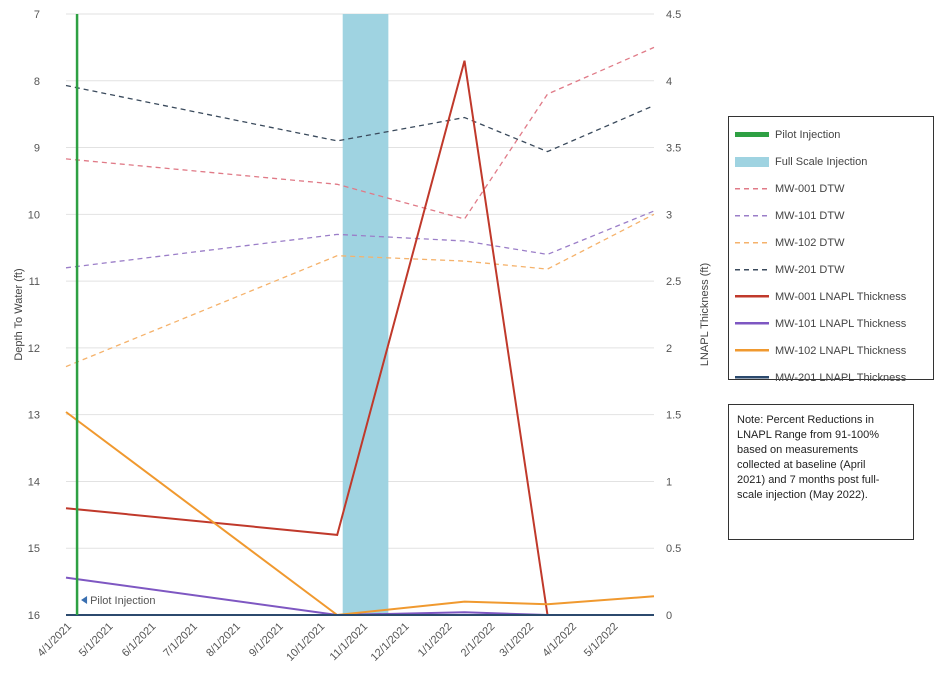 The width and height of the screenshot is (935, 682). Describe the element at coordinates (34, 282) in the screenshot. I see `left-tick-label: 11` at that location.